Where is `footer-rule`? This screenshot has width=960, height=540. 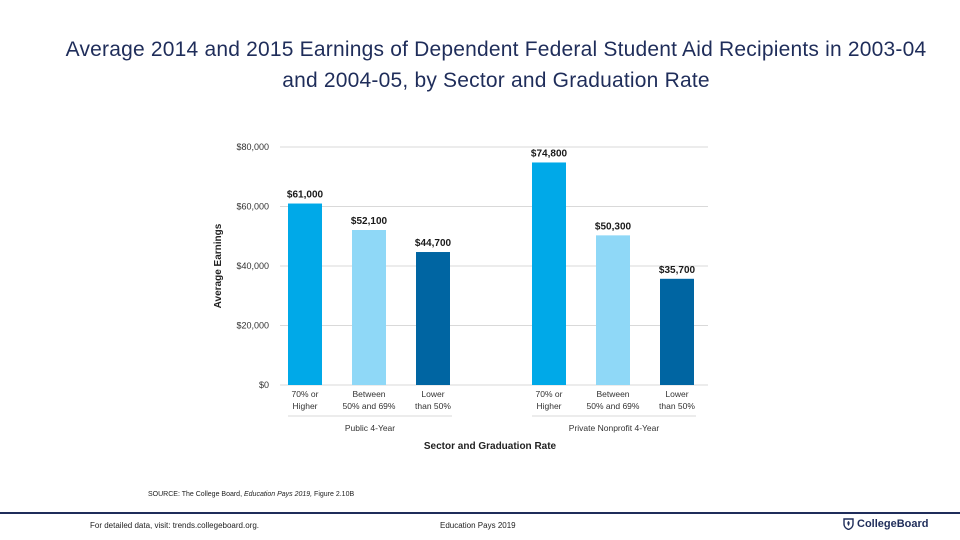
footer-rule is located at coordinates (480, 513).